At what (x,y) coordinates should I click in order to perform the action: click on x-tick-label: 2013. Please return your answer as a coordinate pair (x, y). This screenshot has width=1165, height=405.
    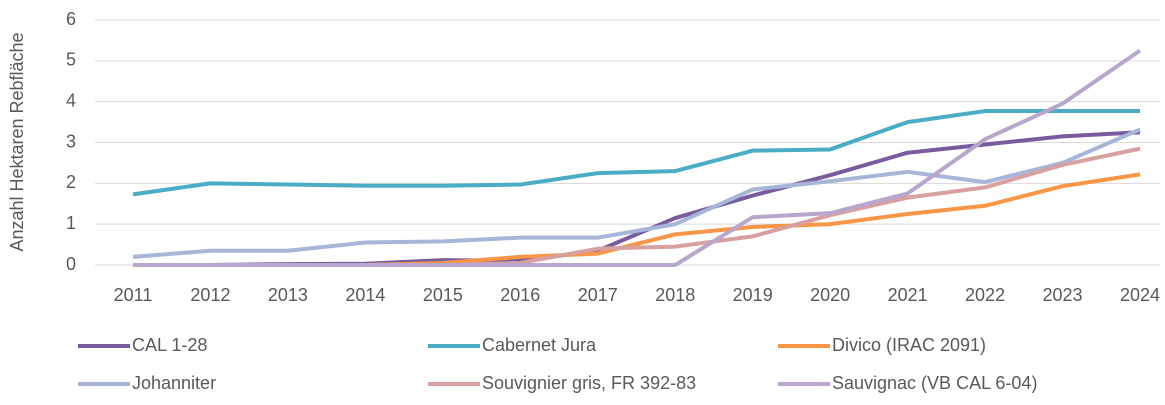
    Looking at the image, I should click on (288, 295).